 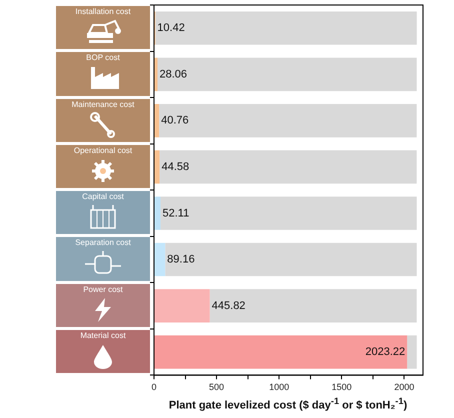 I want to click on data-label: 445.82, so click(x=229, y=306).